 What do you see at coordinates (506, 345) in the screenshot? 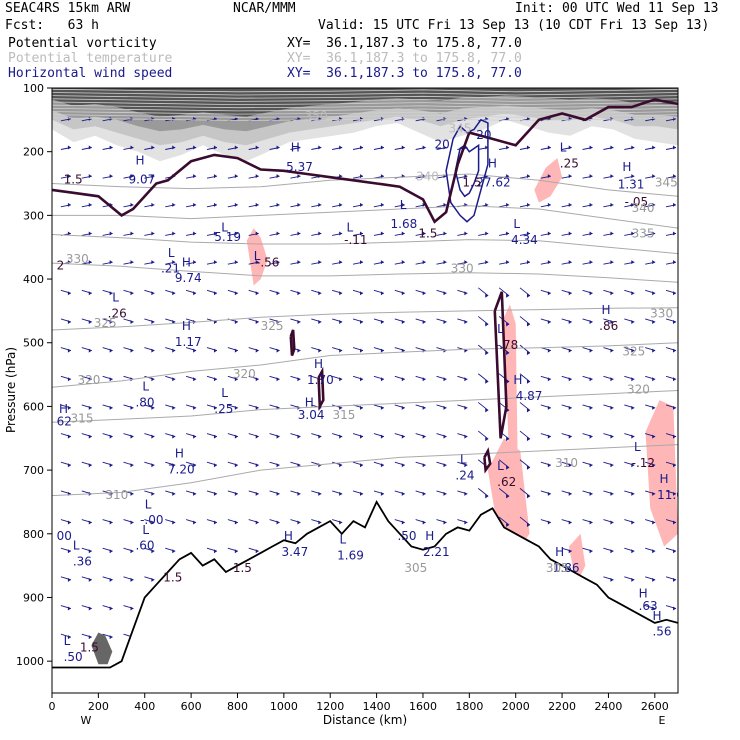
I see `extremum-label: -.78` at bounding box center [506, 345].